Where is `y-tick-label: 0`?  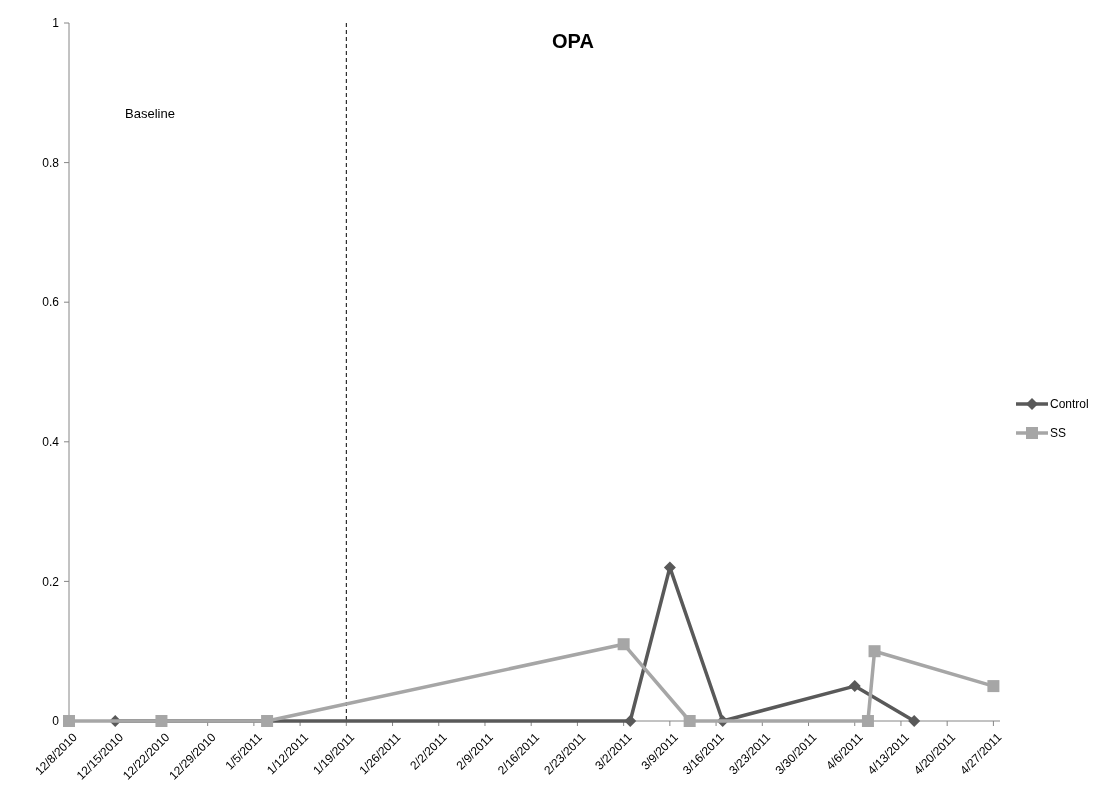 y-tick-label: 0 is located at coordinates (56, 721).